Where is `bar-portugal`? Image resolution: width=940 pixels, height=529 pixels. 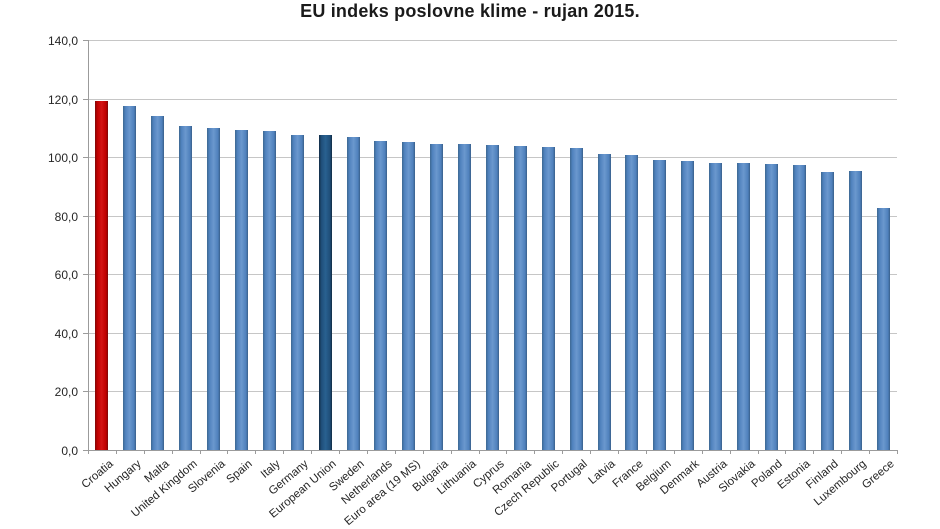
bar-portugal is located at coordinates (576, 299).